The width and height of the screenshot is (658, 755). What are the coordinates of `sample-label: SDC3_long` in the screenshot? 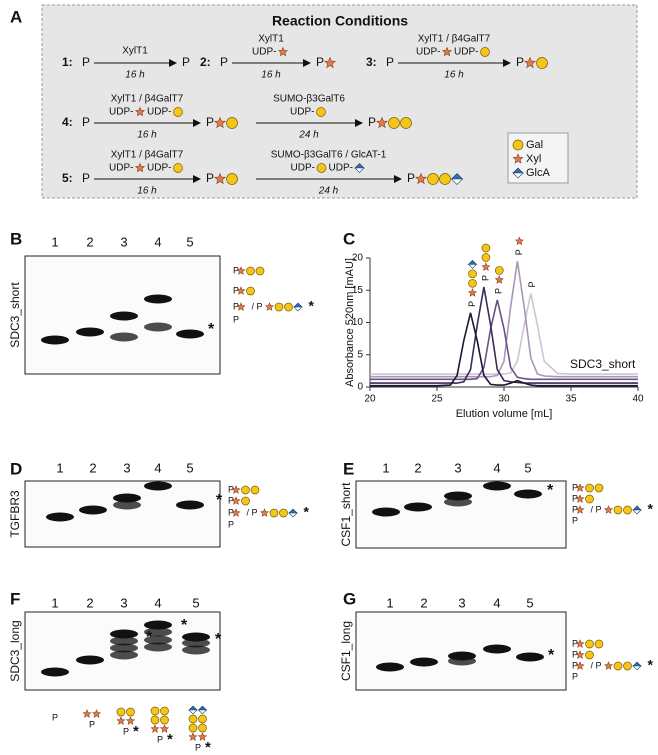 It's located at (15, 650).